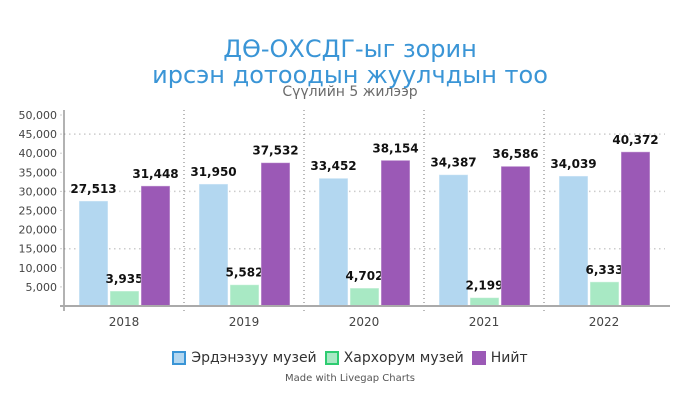 This screenshot has width=700, height=400. Describe the element at coordinates (38, 211) in the screenshot. I see `y-tick-label: 25,000` at that location.